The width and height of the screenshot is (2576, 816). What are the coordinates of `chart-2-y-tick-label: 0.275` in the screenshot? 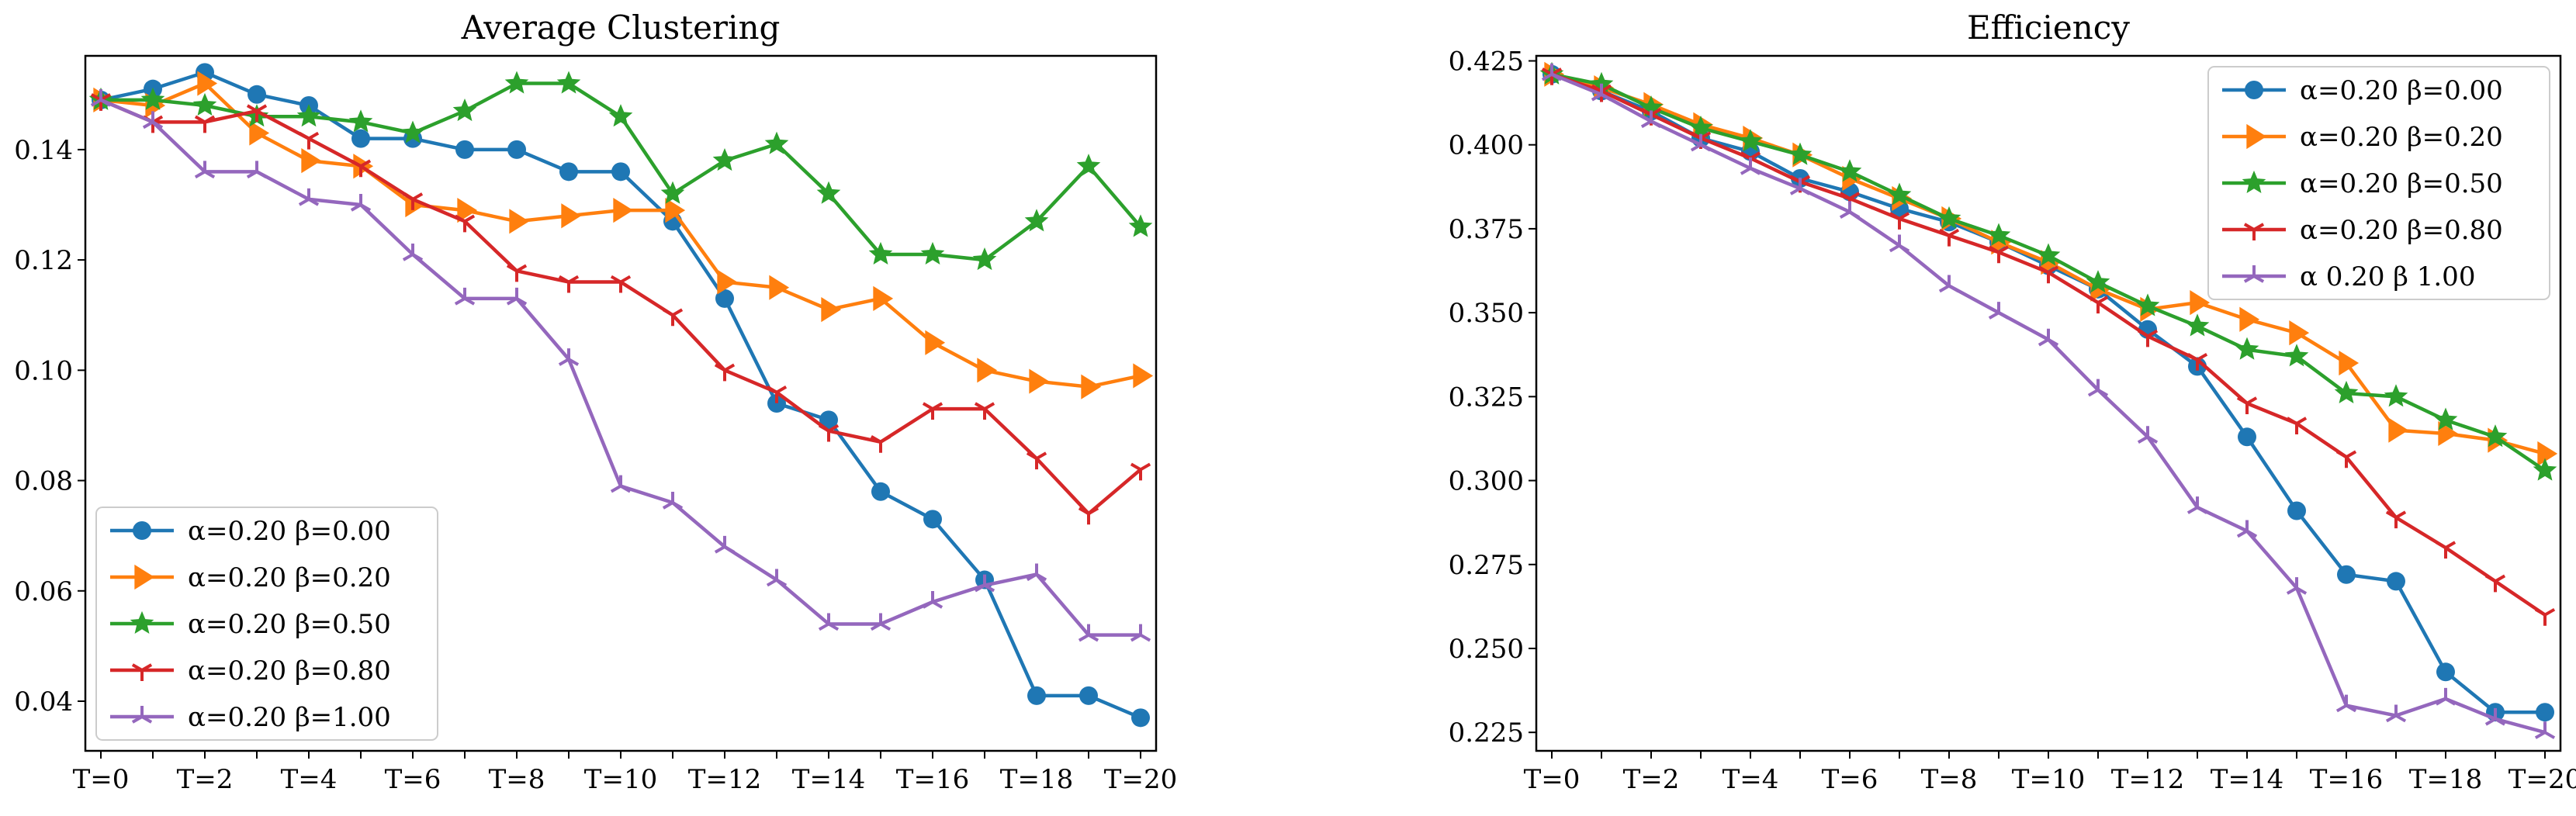 It's located at (1486, 565).